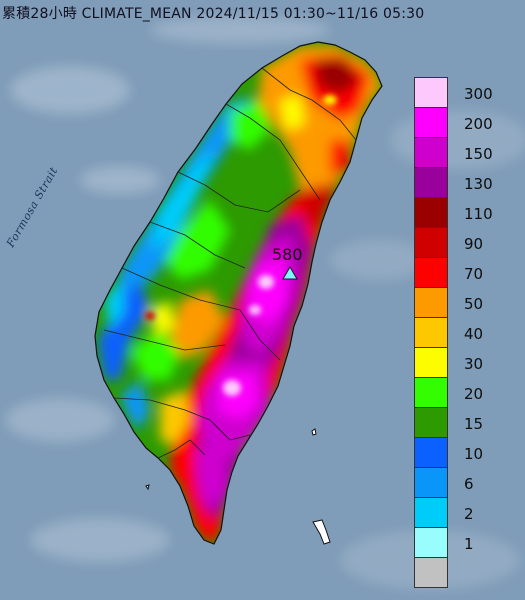 Image resolution: width=525 pixels, height=600 pixels. I want to click on legend-label: 40, so click(474, 334).